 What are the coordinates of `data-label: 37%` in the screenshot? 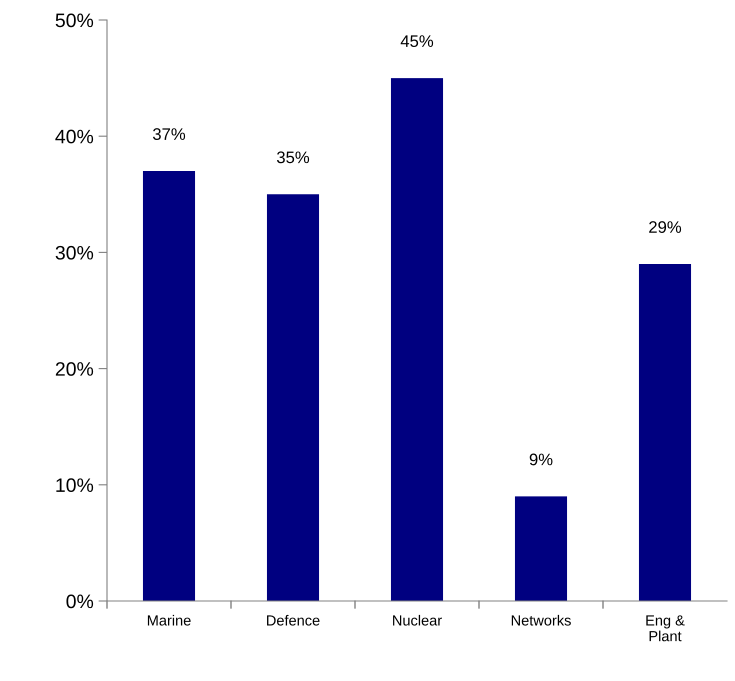 It's located at (169, 134).